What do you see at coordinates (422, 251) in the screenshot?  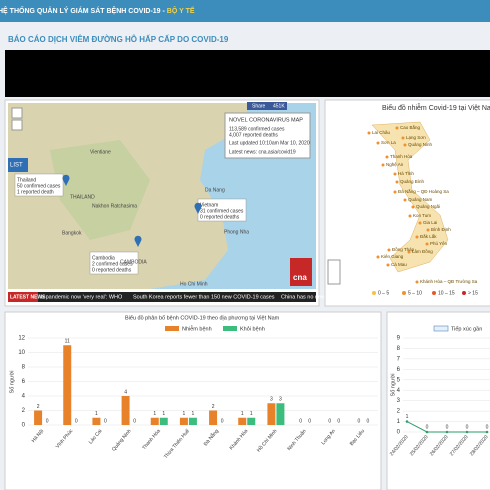 I see `province-label: Lâm Đồng` at bounding box center [422, 251].